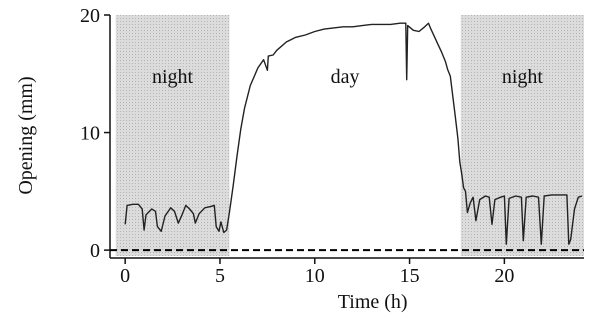  What do you see at coordinates (26, 135) in the screenshot?
I see `y-axis-title: Opening (mm)` at bounding box center [26, 135].